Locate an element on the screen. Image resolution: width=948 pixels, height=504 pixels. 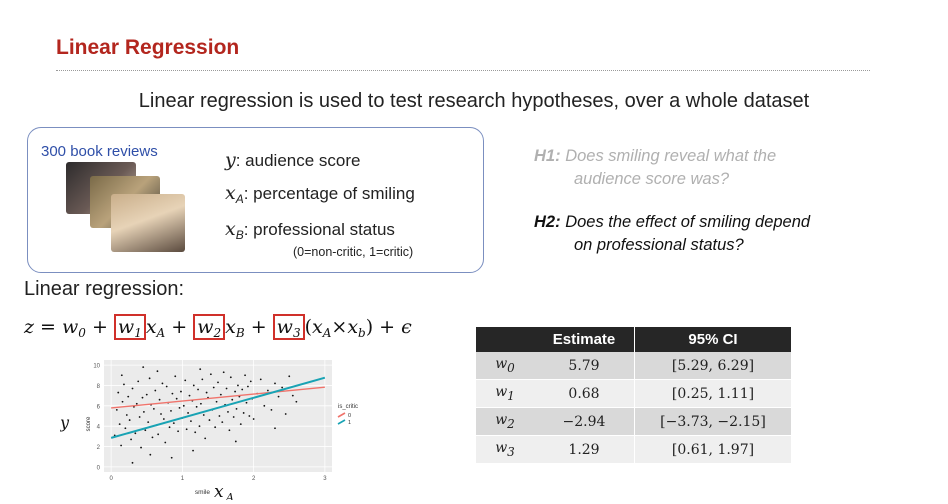
x-tick-label: 0 is located at coordinates (111, 479).